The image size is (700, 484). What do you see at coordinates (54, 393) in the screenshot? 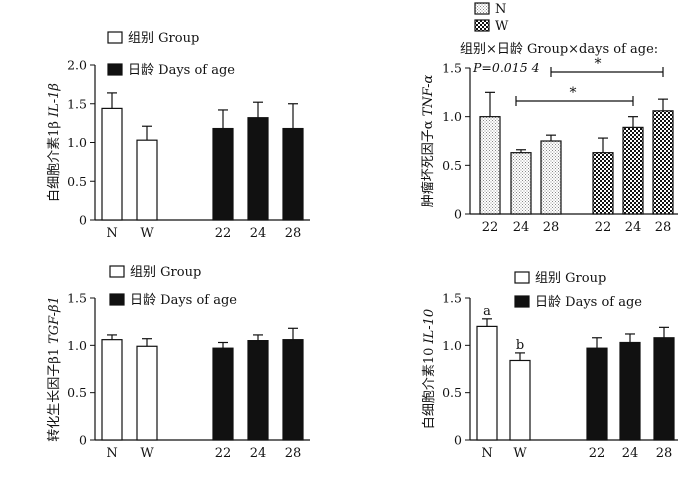
I see `ylabel-zh: 转化生长因子β1` at bounding box center [54, 393].